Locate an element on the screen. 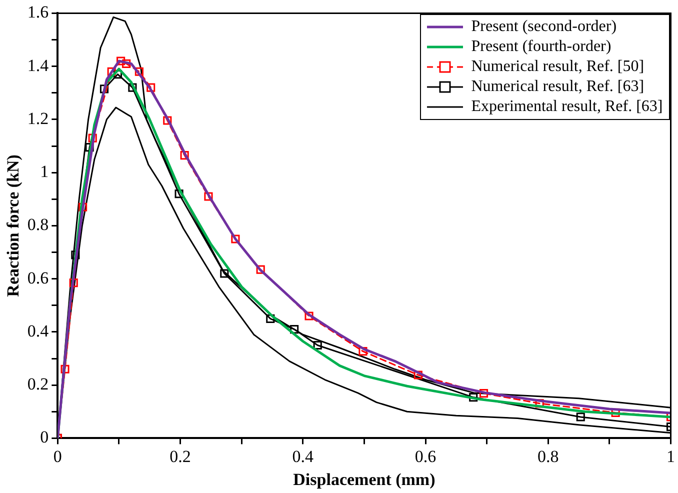 This screenshot has height=493, width=678. y-tick-label: 1.6 is located at coordinates (38, 12).